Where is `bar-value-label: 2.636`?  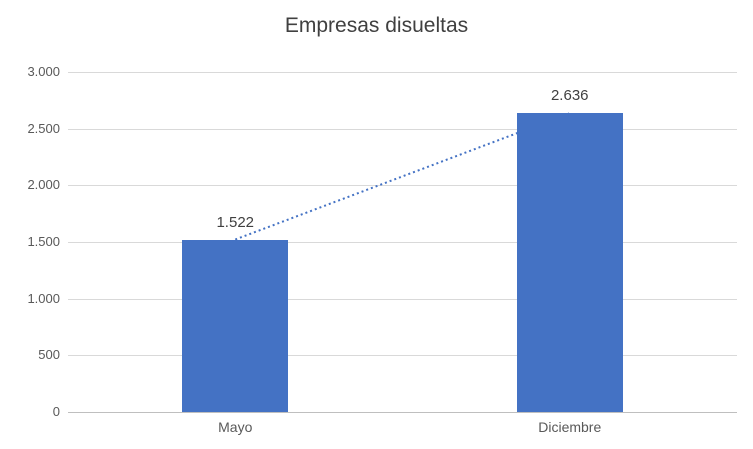 bar-value-label: 2.636 is located at coordinates (569, 96).